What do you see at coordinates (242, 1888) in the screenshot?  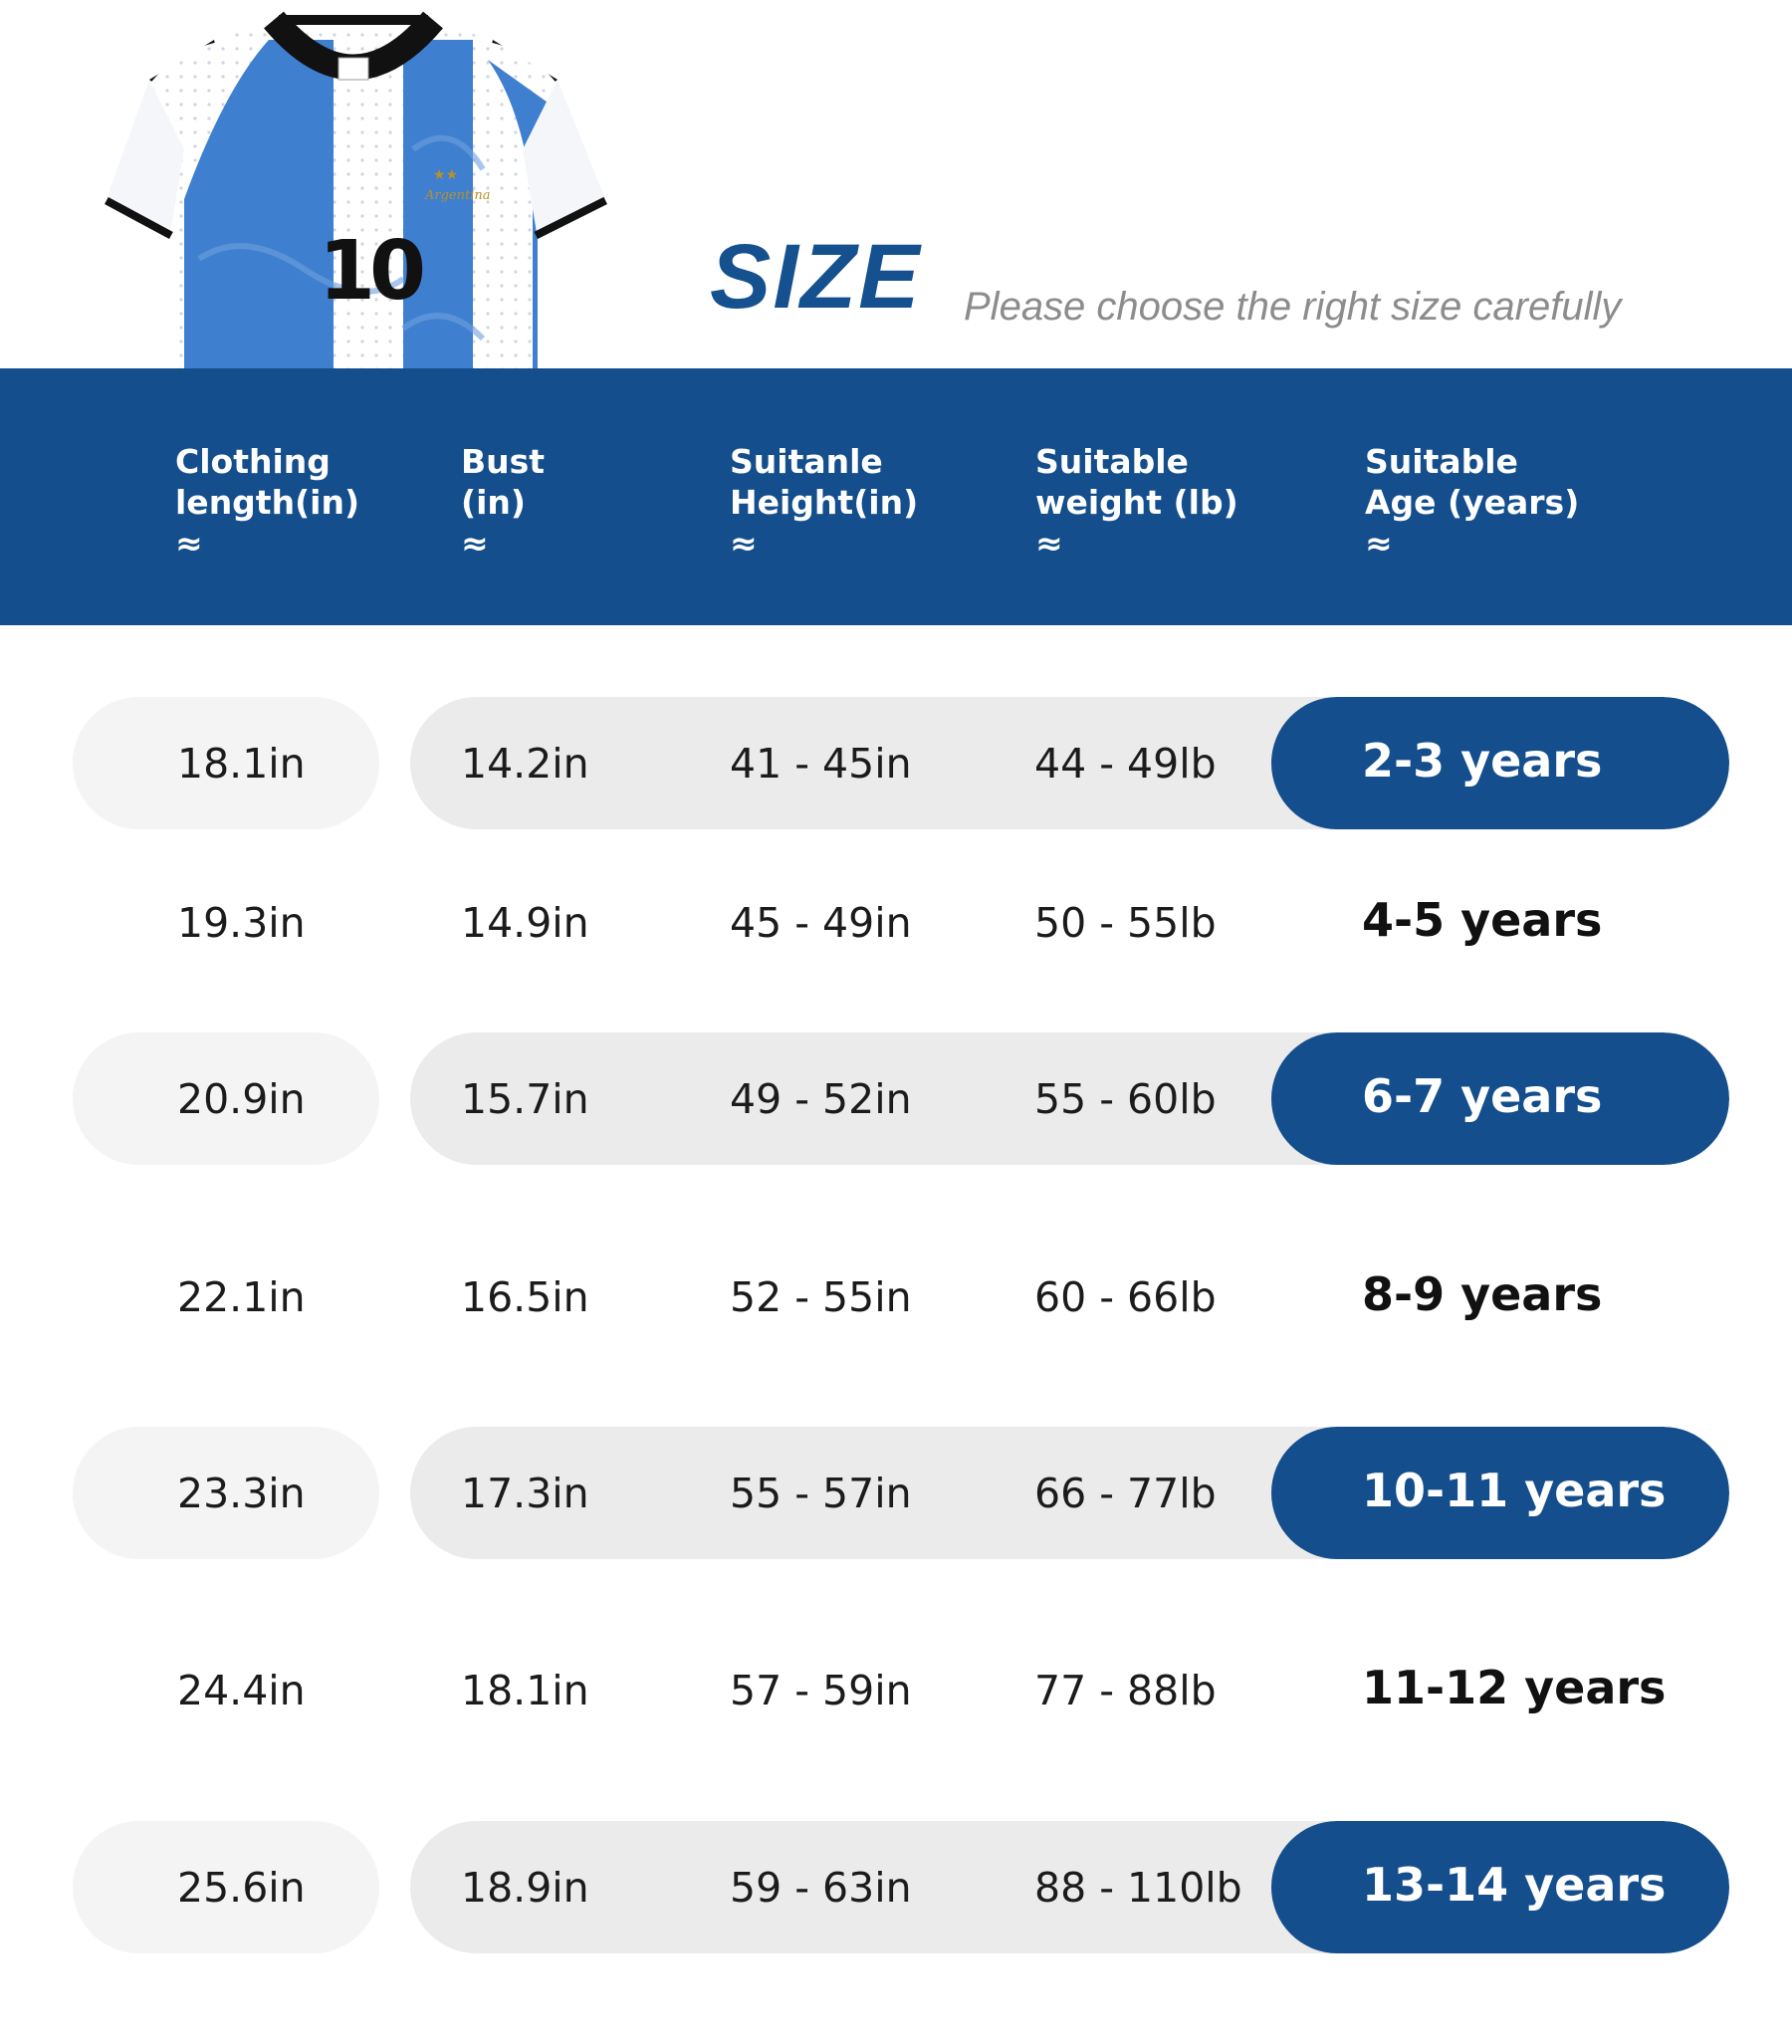 I see `cell-length: 25.6in` at bounding box center [242, 1888].